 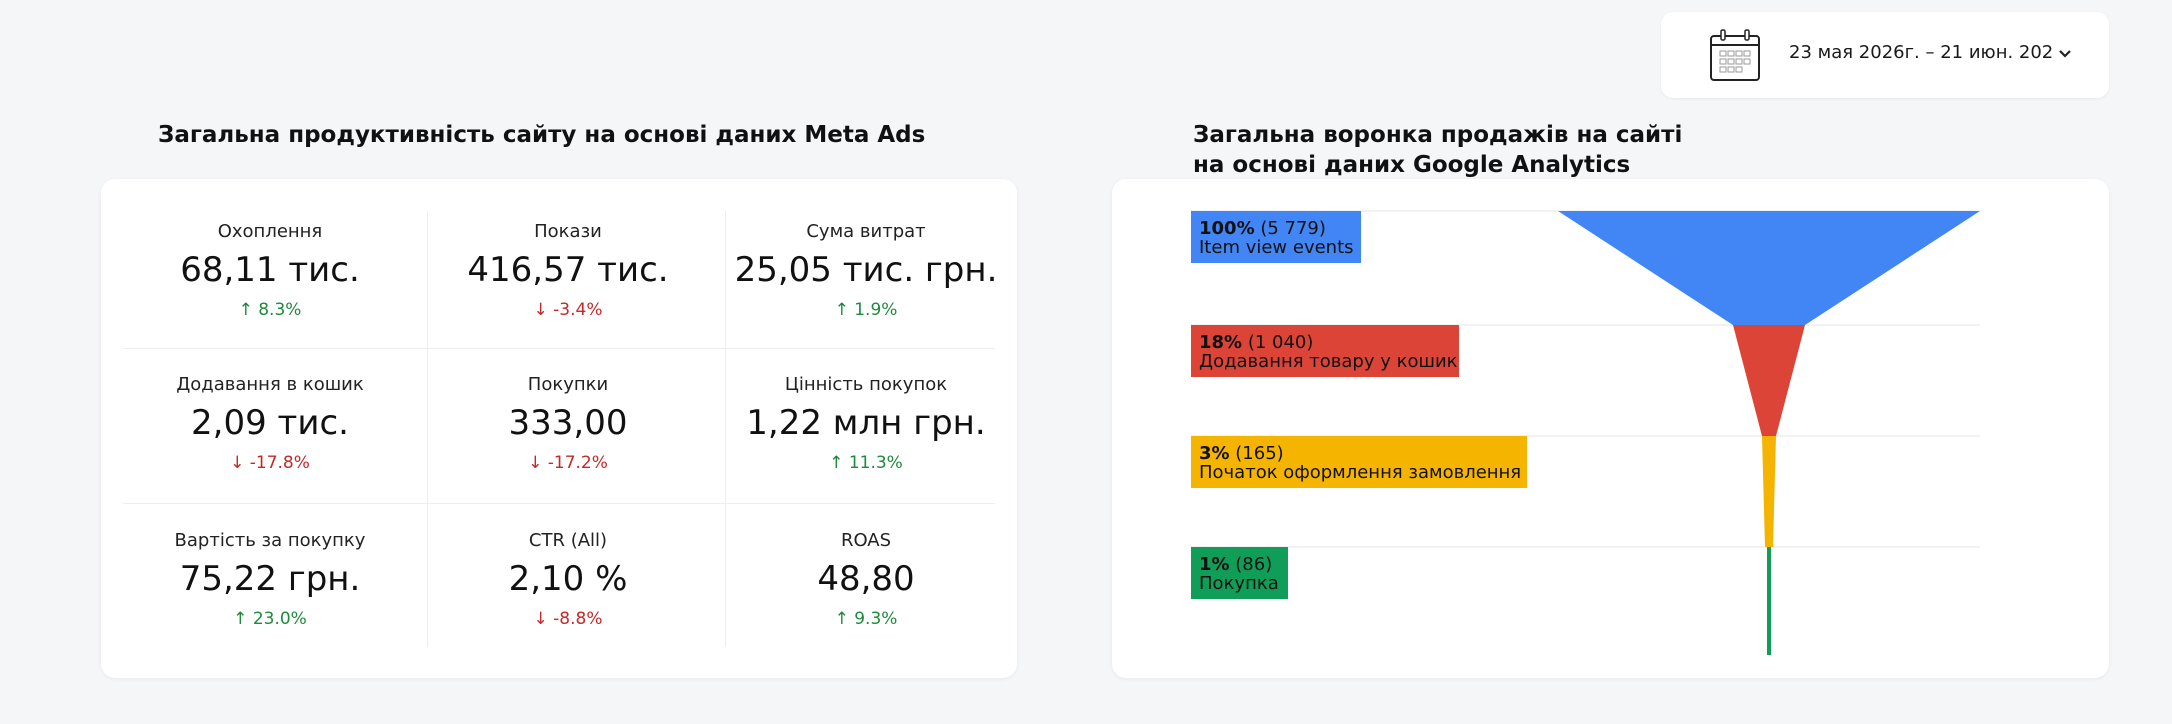 I want to click on funnel-stage-label: 3% (165) Початок оформлення замовлення, so click(x=1359, y=462).